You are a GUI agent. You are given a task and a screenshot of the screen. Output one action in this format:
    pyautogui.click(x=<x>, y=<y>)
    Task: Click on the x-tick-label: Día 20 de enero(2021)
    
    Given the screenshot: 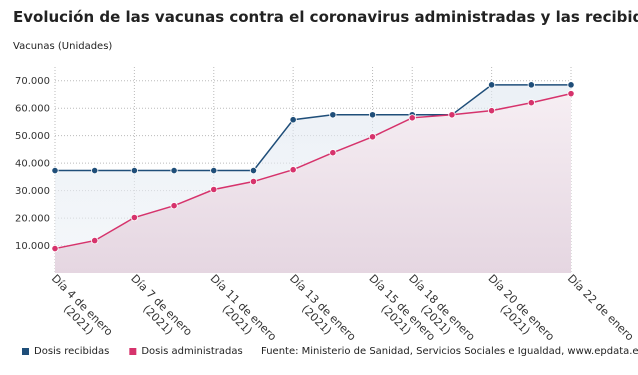 What is the action you would take?
    pyautogui.click(x=516, y=312)
    